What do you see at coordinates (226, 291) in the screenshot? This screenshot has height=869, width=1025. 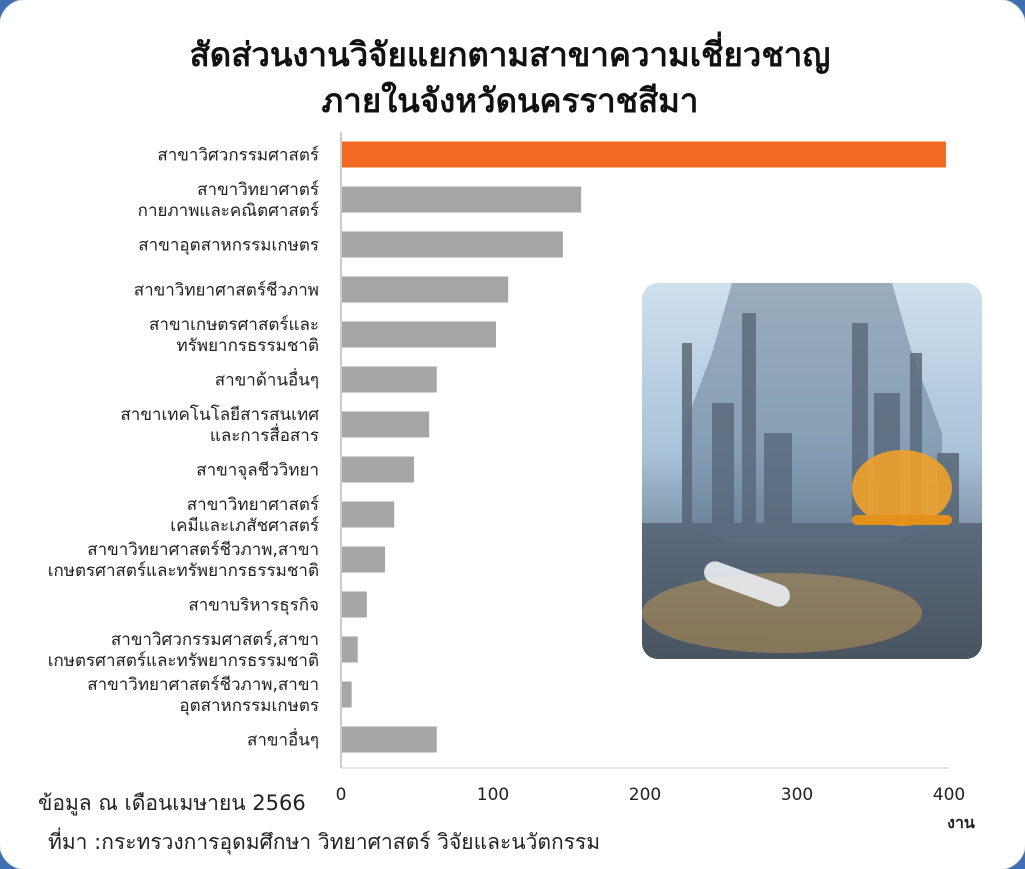 I see `category-label-4: สาขาวิทยาศาสตร์ชีวภาพ` at bounding box center [226, 291].